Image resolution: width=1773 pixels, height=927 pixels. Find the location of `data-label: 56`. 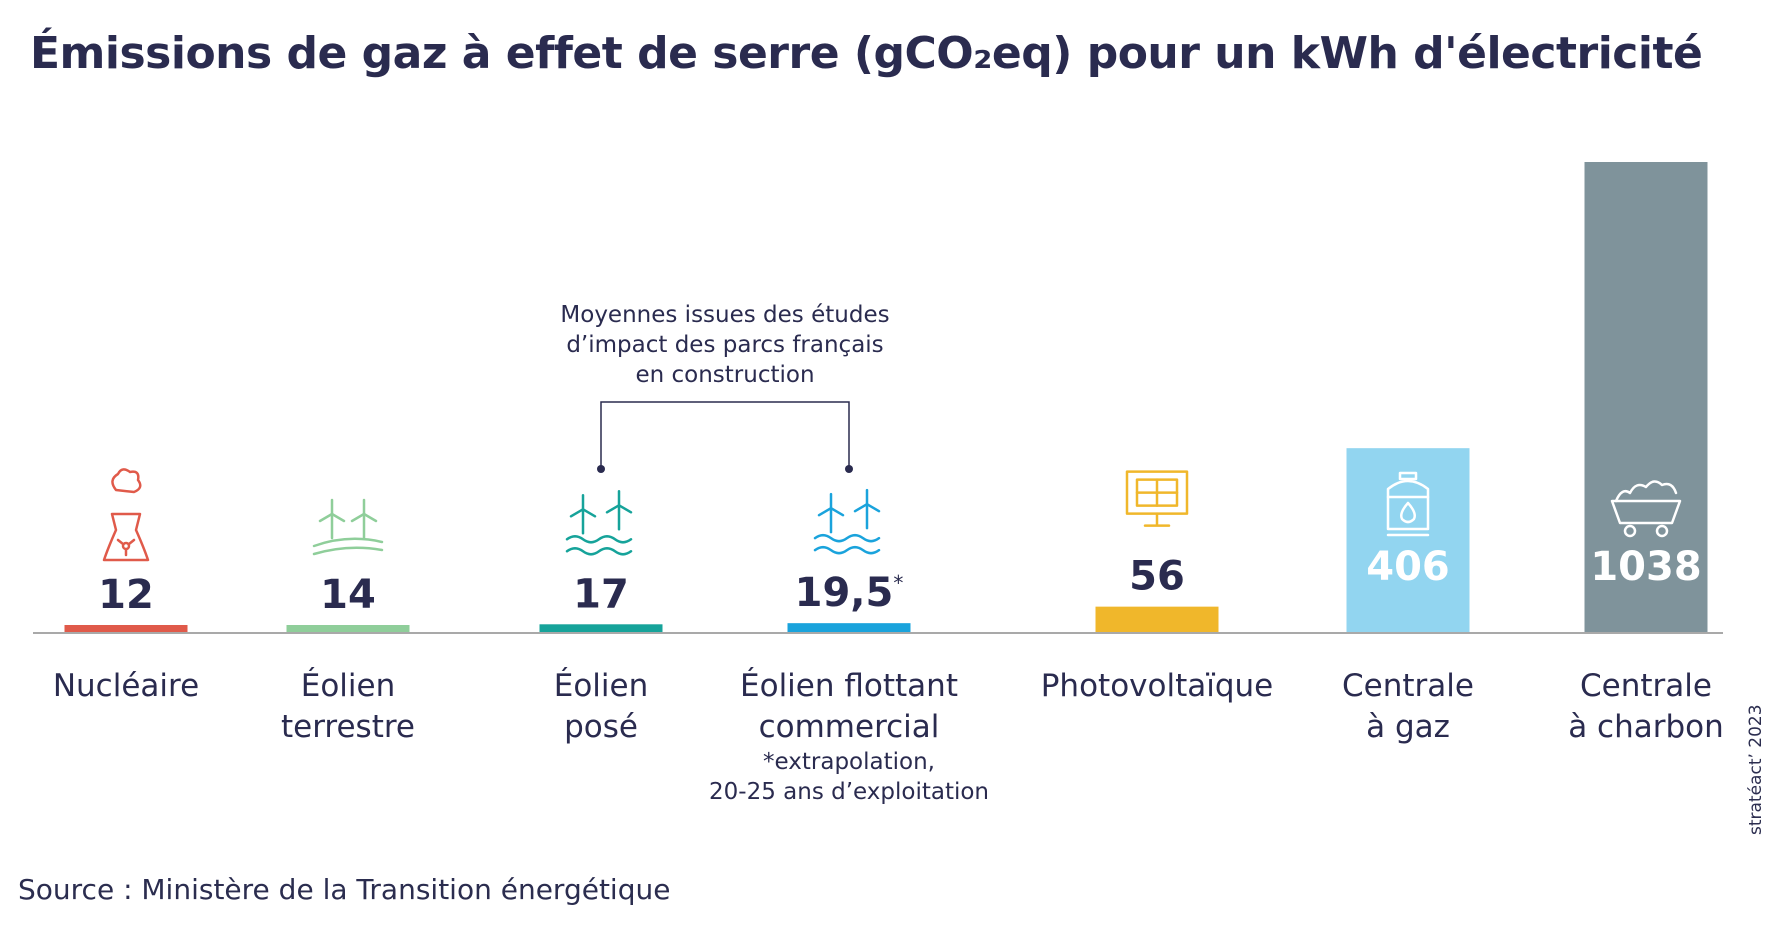

data-label: 56 is located at coordinates (1157, 577).